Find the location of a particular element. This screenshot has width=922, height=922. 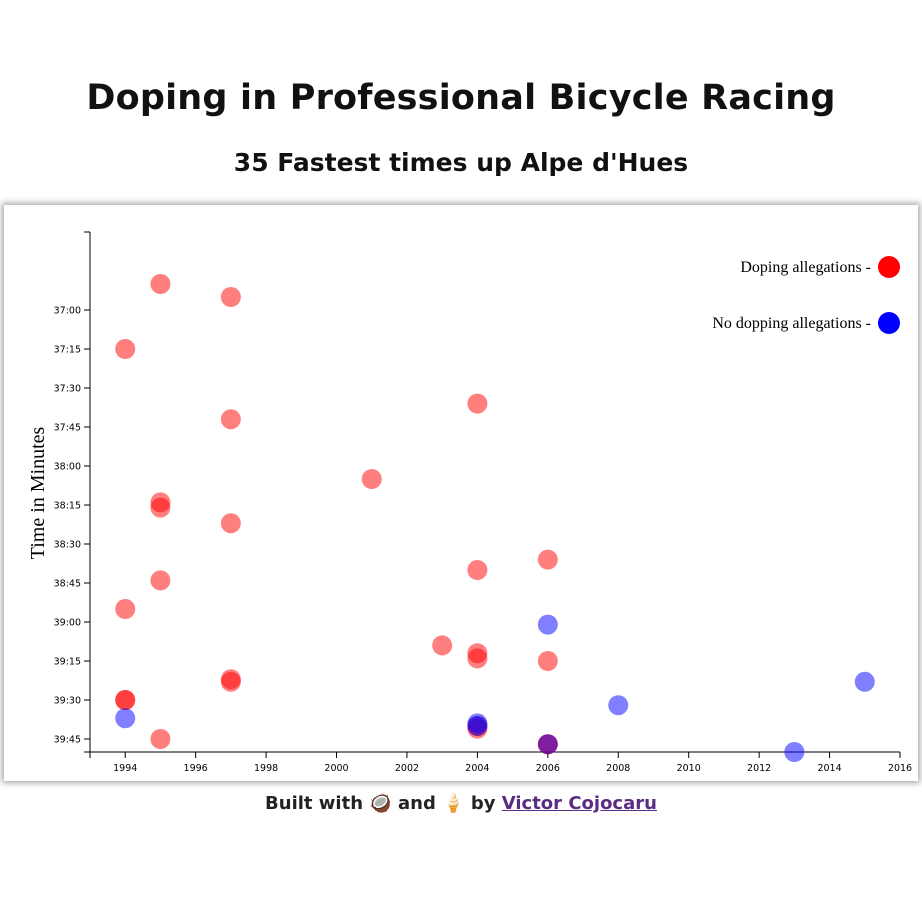

y-tick-label: 37:15 is located at coordinates (67, 350).